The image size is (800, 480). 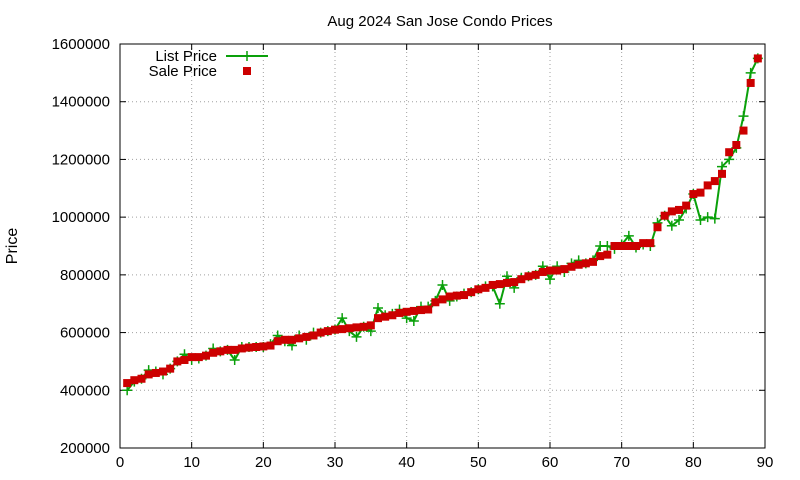 What do you see at coordinates (439, 21) in the screenshot?
I see `chart-title: Aug 2024 San Jose Condo Prices` at bounding box center [439, 21].